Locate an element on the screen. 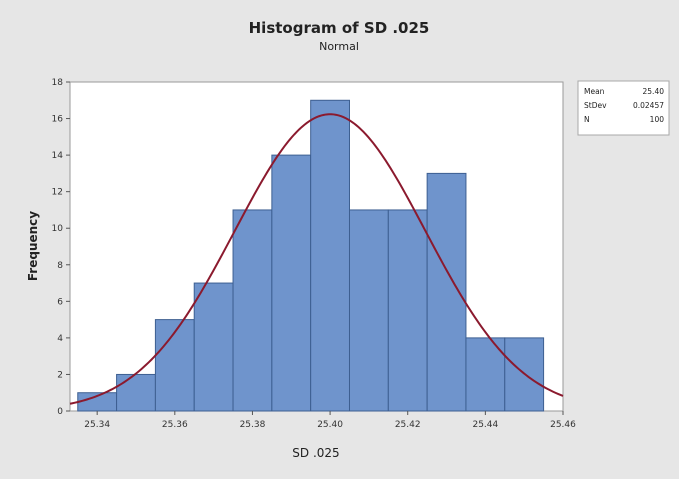  x-axis-ticks: 25.34 25.36 25.38 25.40 25.42 25.44 25.46 is located at coordinates (330, 420).